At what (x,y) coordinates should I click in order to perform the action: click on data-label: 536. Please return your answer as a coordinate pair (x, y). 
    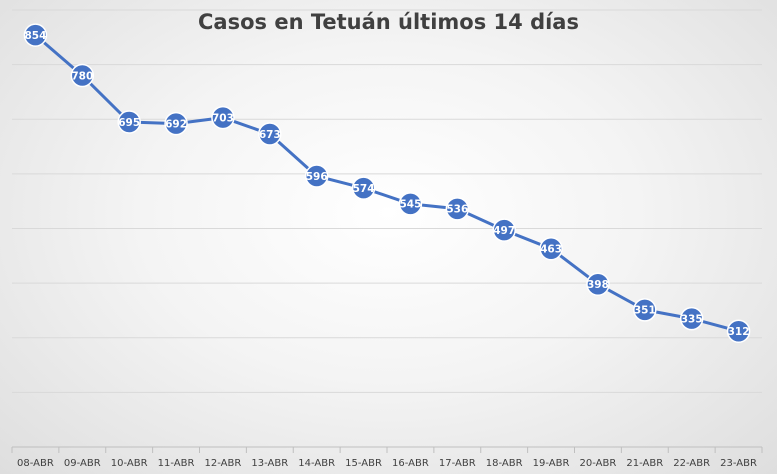
    Looking at the image, I should click on (457, 210).